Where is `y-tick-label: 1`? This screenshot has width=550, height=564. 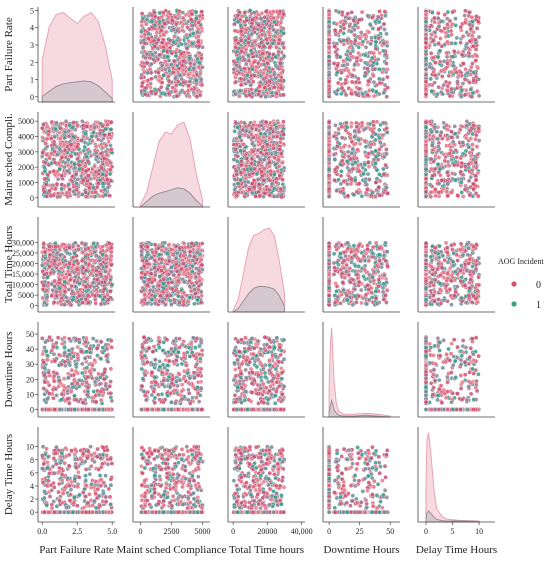
y-tick-label: 1 is located at coordinates (32, 80).